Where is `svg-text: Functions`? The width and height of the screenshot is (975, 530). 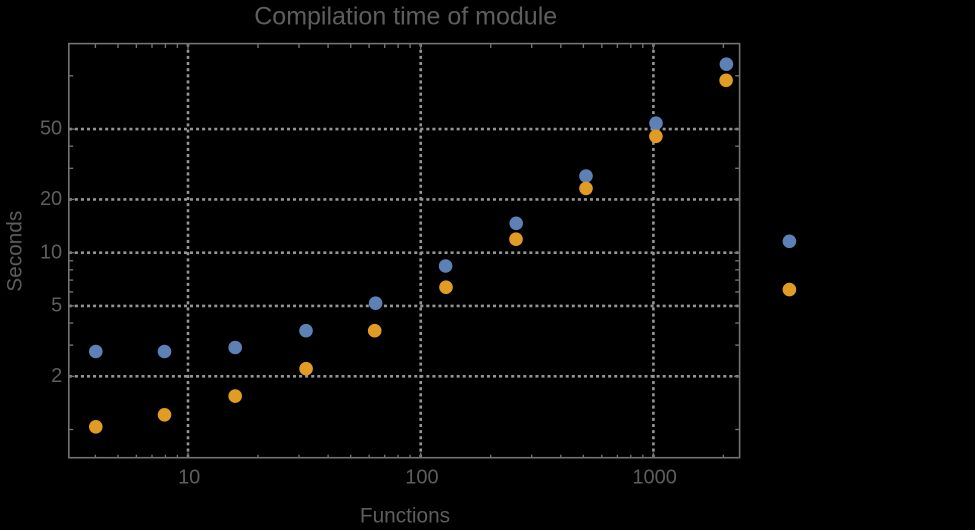 svg-text: Functions is located at coordinates (405, 514).